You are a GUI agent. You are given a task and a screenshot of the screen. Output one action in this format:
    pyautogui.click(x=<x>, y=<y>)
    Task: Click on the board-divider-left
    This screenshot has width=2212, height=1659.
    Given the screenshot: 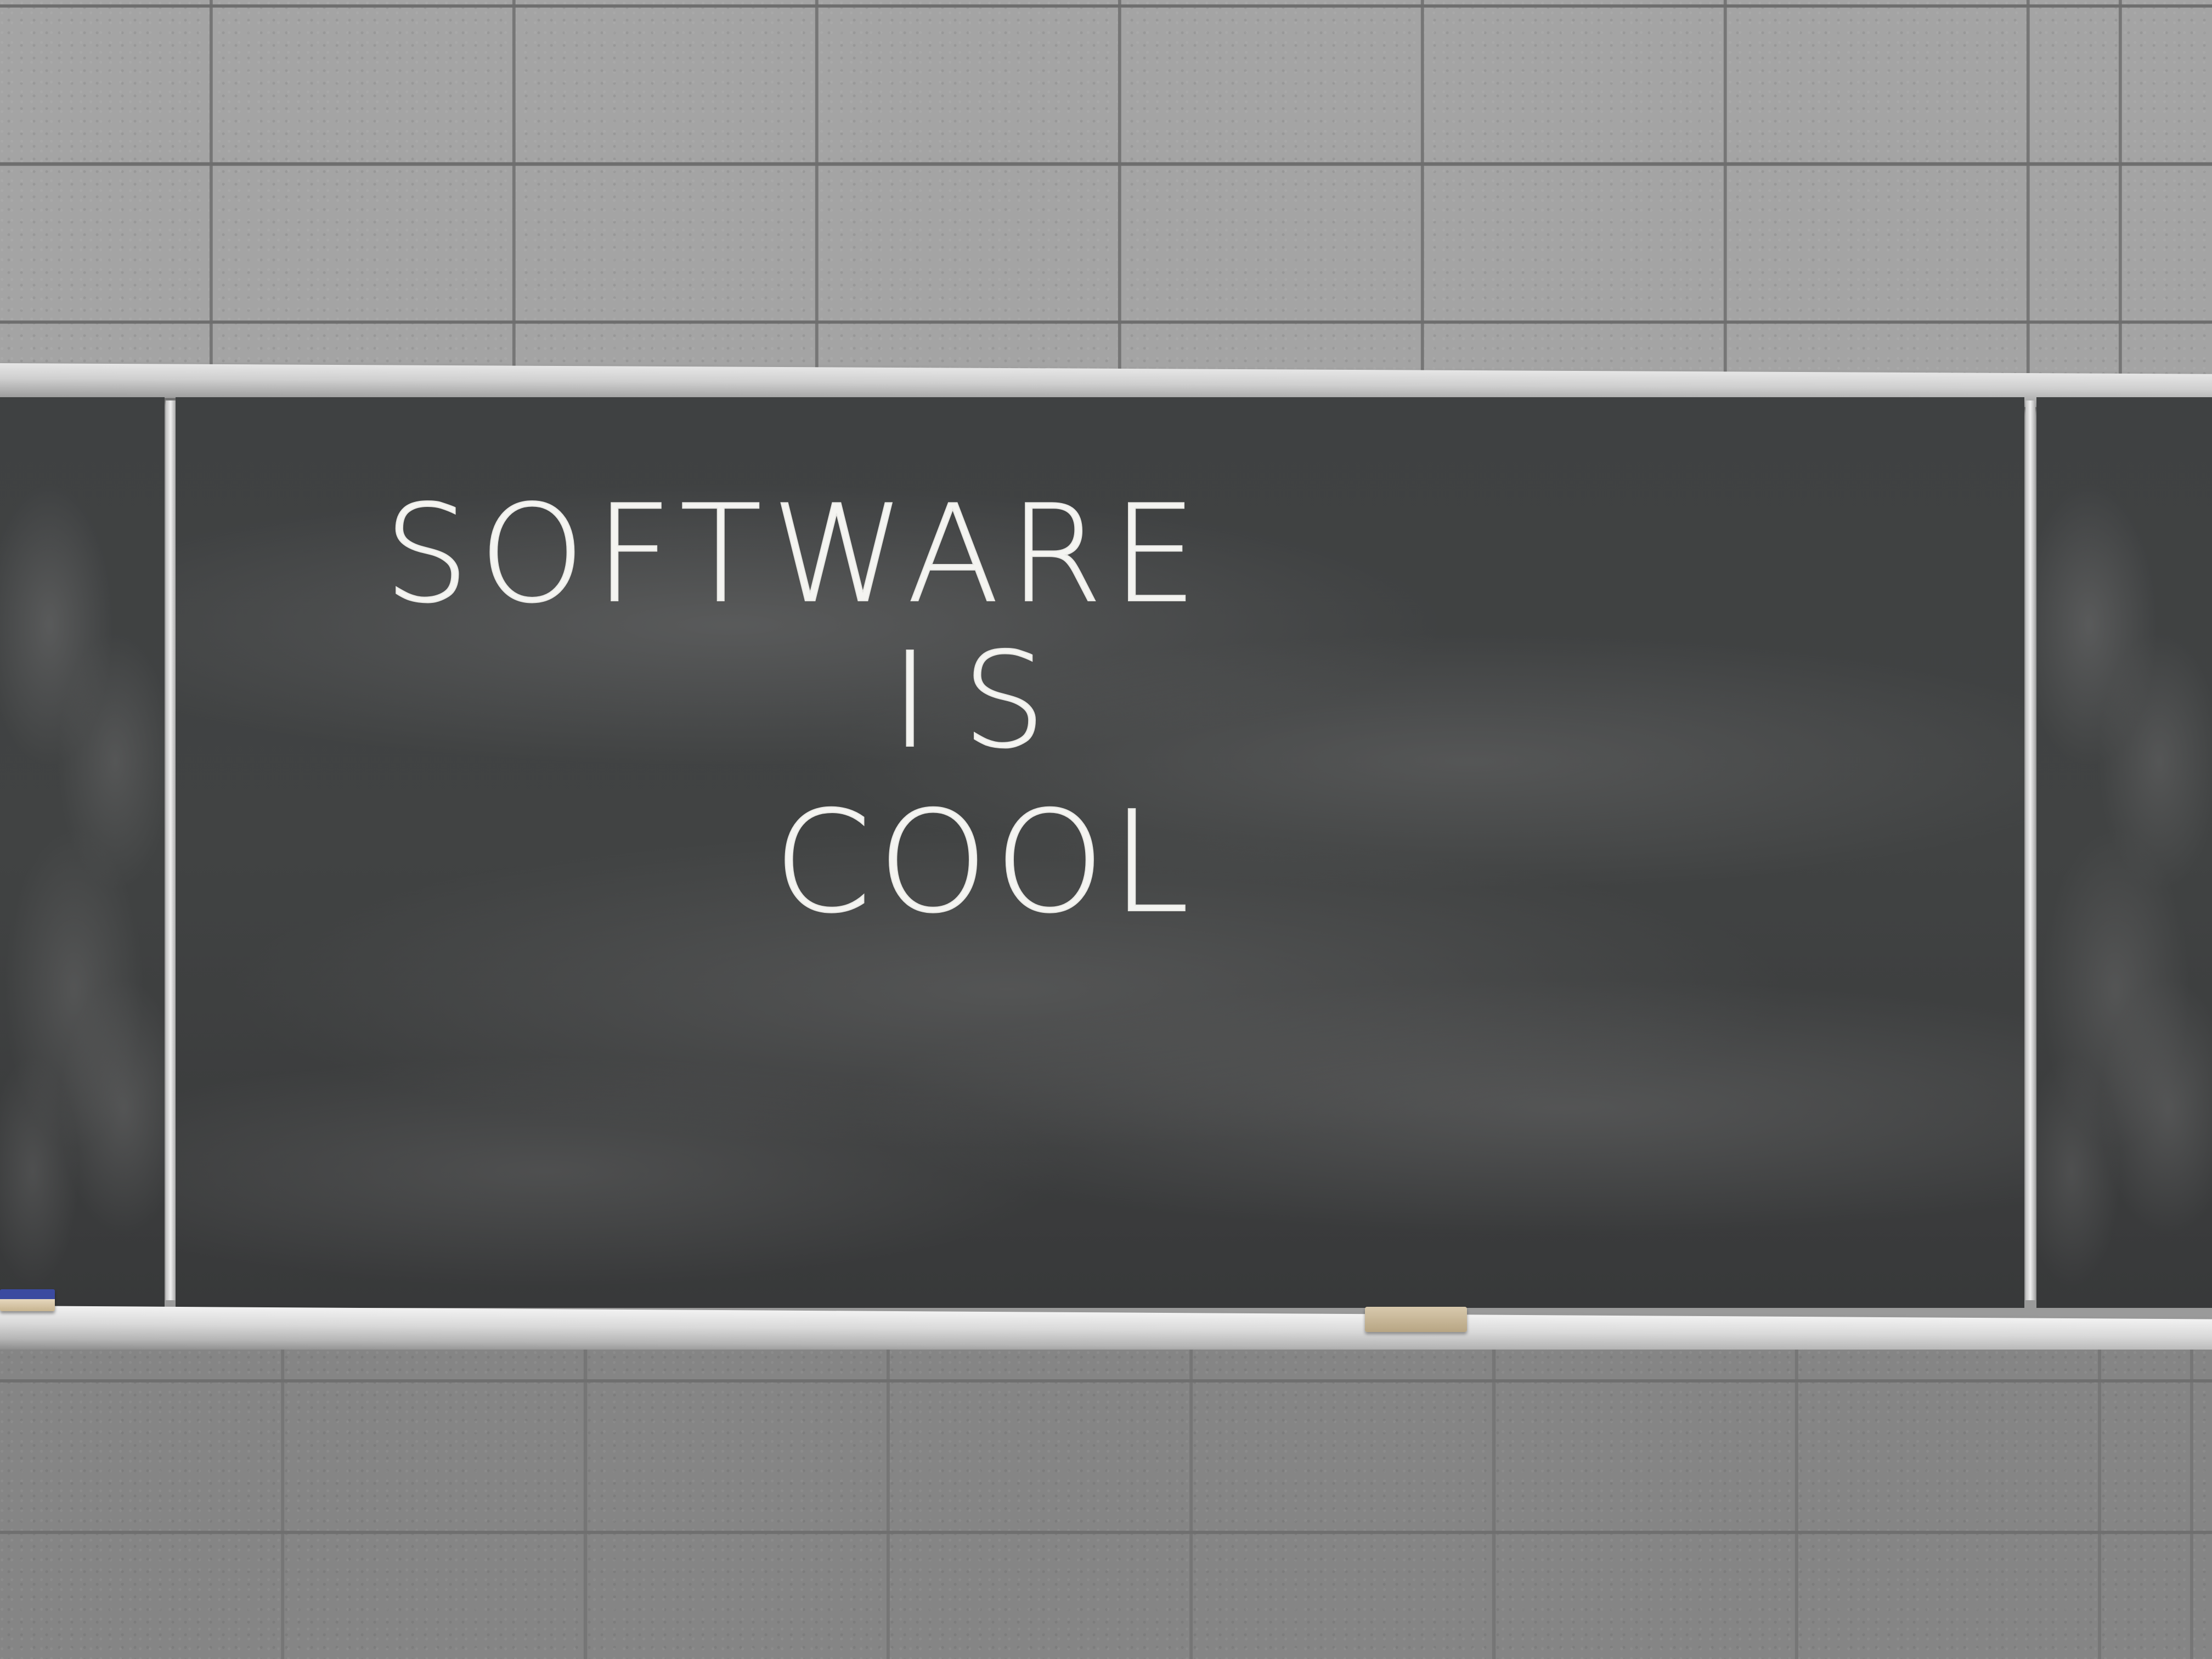 What is the action you would take?
    pyautogui.click(x=171, y=850)
    